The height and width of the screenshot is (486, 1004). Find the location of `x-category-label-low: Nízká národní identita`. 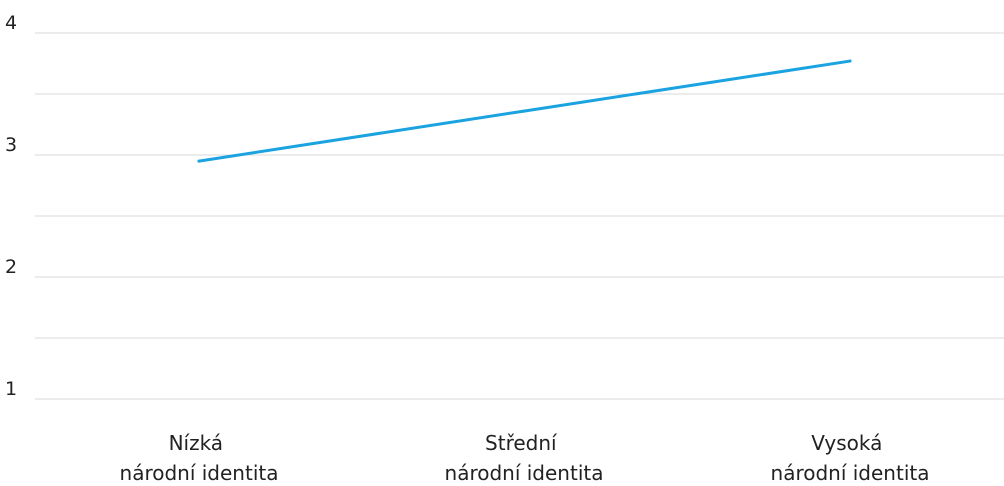

x-category-label-low: Nízká národní identita is located at coordinates (199, 458).